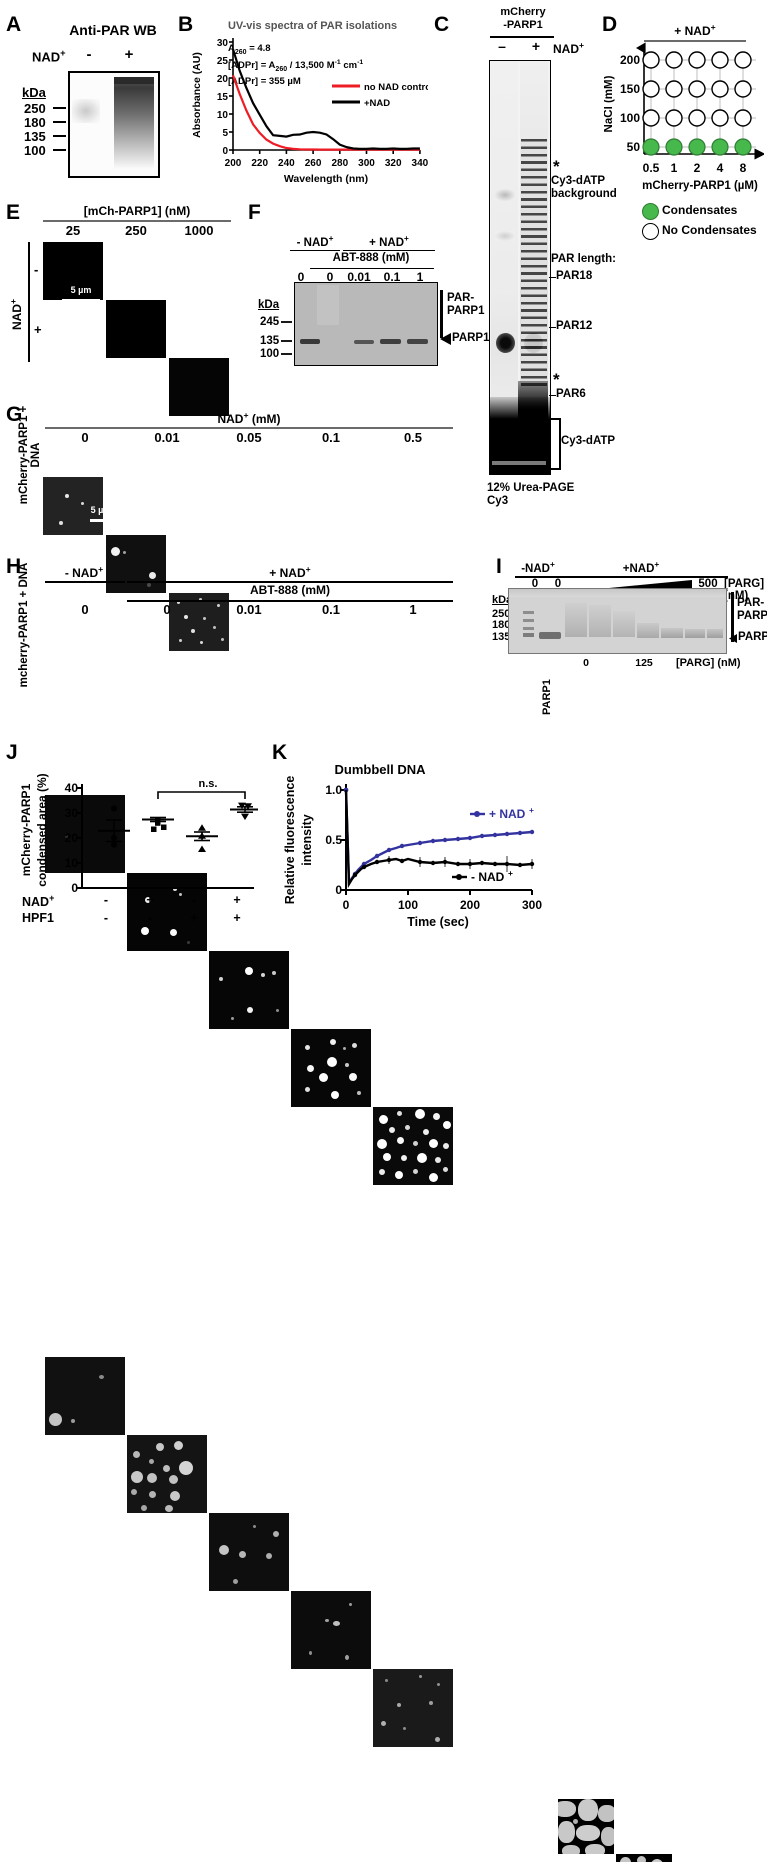 This screenshot has width=767, height=1862. What do you see at coordinates (413, 609) in the screenshot?
I see `panel-h-col-1: 1` at bounding box center [413, 609].